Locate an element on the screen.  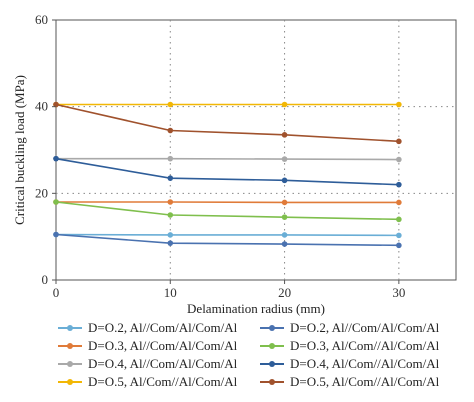
y-axis-title: Critical buckling load (MPa) is located at coordinates (19, 150).